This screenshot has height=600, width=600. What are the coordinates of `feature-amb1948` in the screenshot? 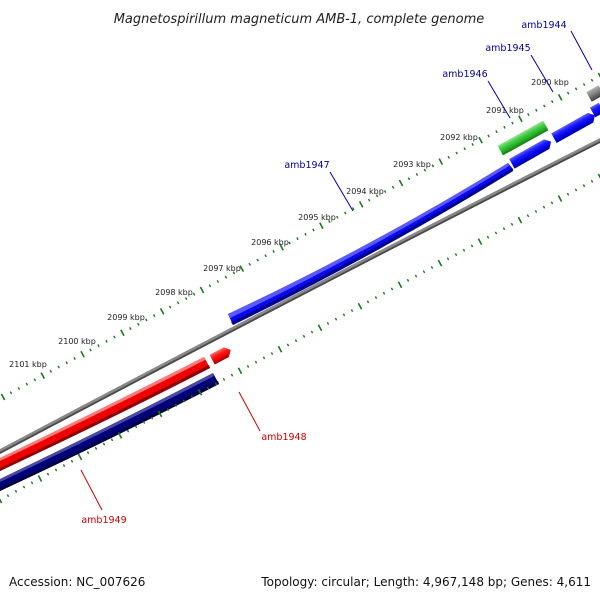 It's located at (105, 414).